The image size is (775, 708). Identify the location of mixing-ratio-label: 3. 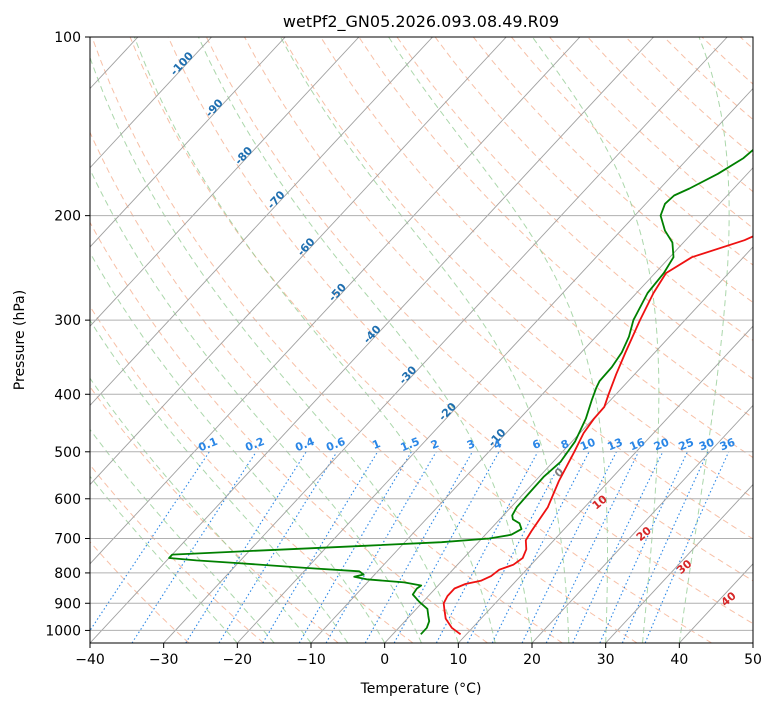
(471, 444).